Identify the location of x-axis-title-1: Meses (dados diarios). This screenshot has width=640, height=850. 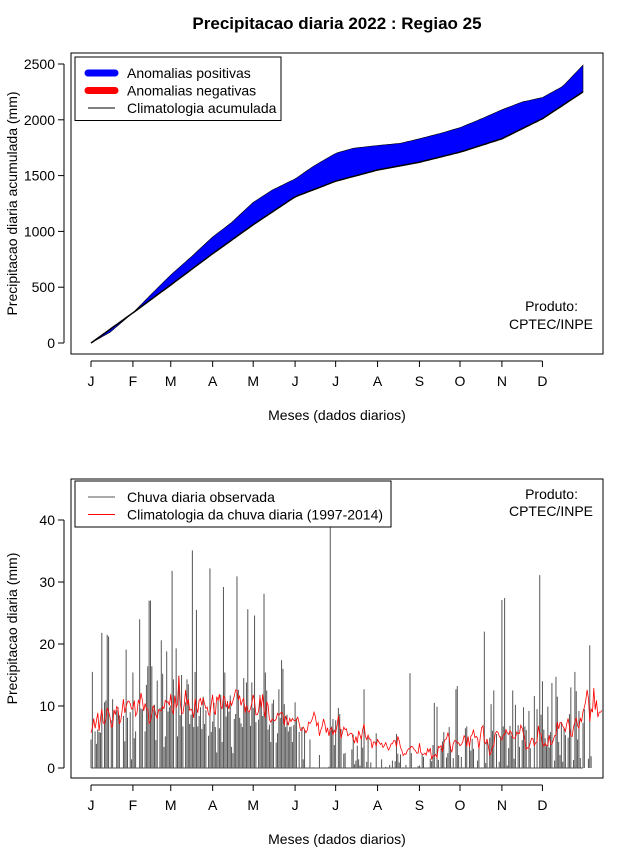
(337, 415).